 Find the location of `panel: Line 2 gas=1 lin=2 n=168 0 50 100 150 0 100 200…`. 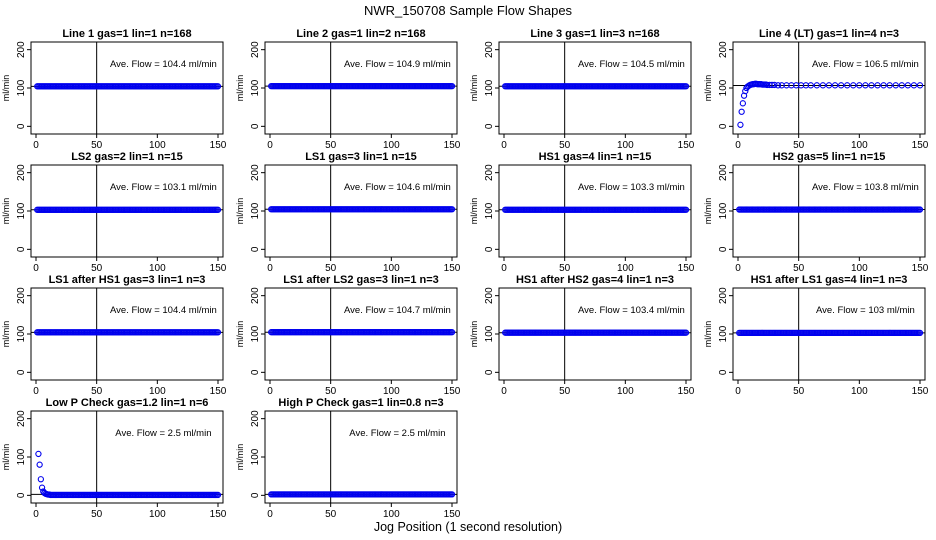

panel: Line 2 gas=1 lin=2 n=168 0 50 100 150 0 100 200… is located at coordinates (348, 89).